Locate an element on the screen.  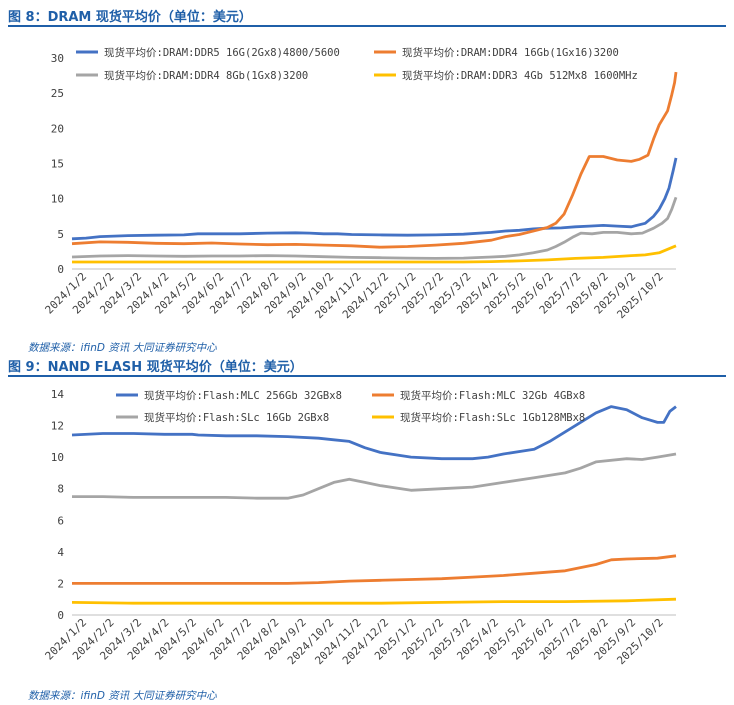
figure-8-source: 数据来源：ifinD 资讯 大同证券研究中心 is located at coordinates (122, 348).